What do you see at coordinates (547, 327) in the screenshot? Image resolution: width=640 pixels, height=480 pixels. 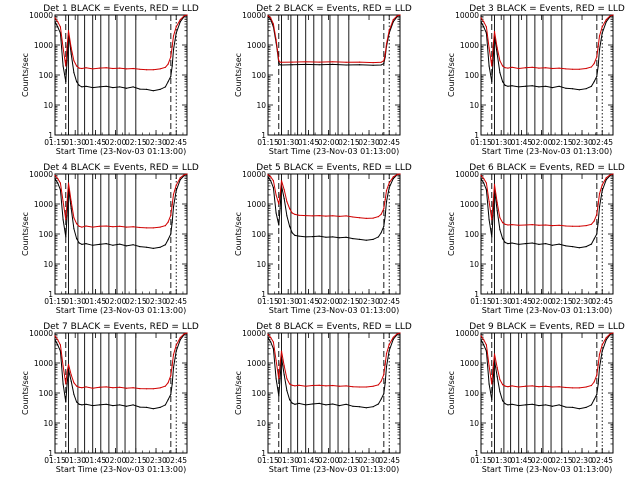 I see `chart-title: Det 9 BLACK = Events, RED = LLD` at bounding box center [547, 327].